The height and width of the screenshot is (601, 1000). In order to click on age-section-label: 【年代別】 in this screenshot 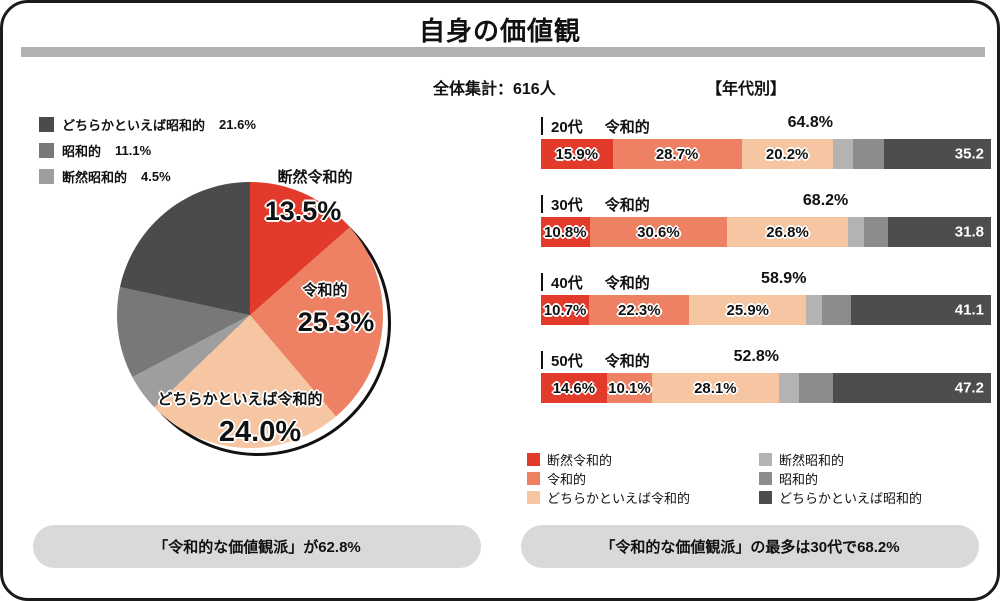, I will do `click(746, 89)`.